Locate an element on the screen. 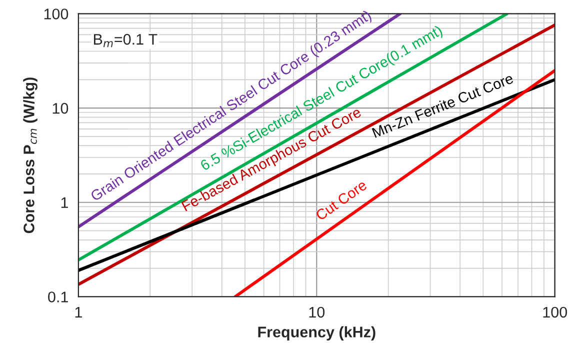  y-tick-label: 10 is located at coordinates (60, 108).